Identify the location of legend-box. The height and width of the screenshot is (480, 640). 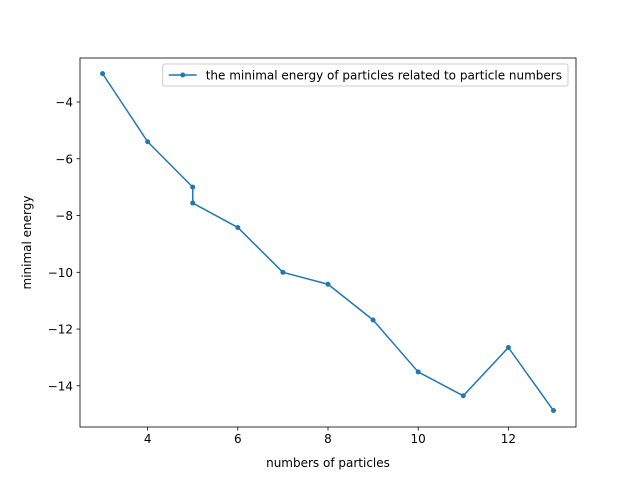
(365, 75).